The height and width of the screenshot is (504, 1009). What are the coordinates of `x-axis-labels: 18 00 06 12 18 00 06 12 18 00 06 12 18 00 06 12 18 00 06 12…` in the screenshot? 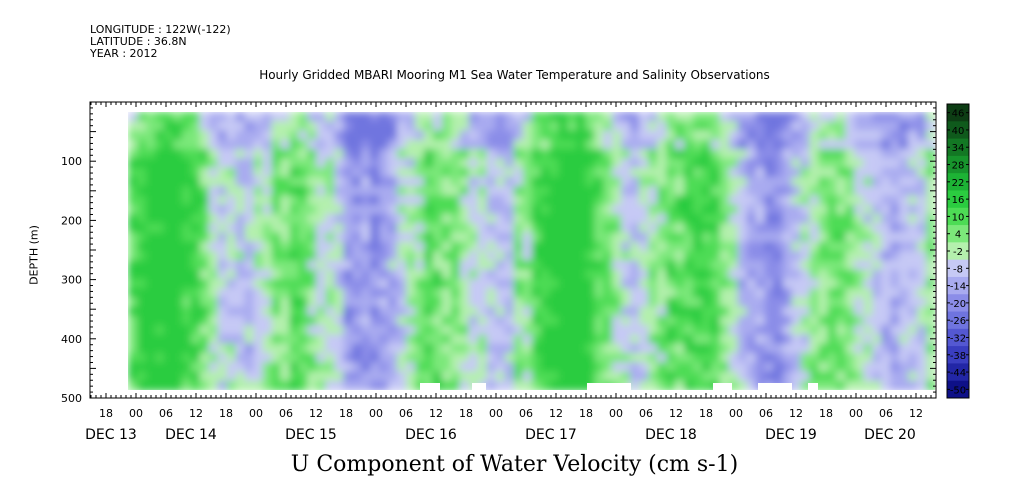 It's located at (504, 425).